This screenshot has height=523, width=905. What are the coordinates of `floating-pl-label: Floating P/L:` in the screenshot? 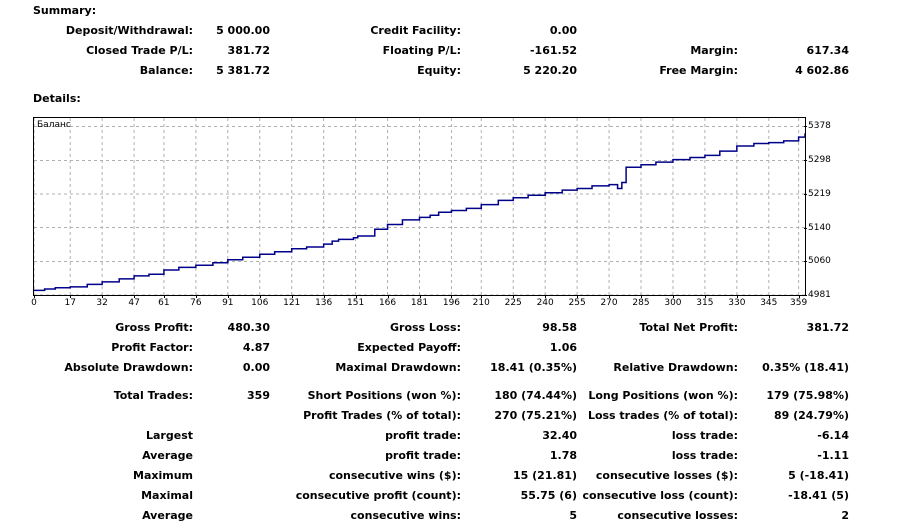 It's located at (421, 50).